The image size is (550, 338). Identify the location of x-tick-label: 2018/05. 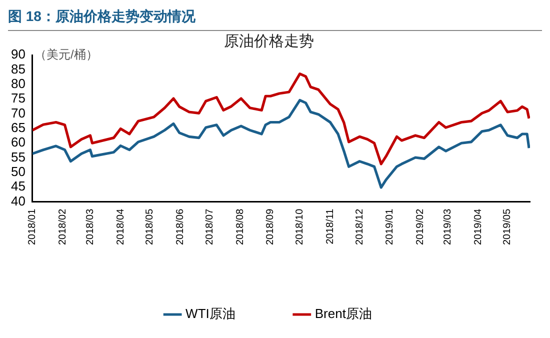
(150, 227).